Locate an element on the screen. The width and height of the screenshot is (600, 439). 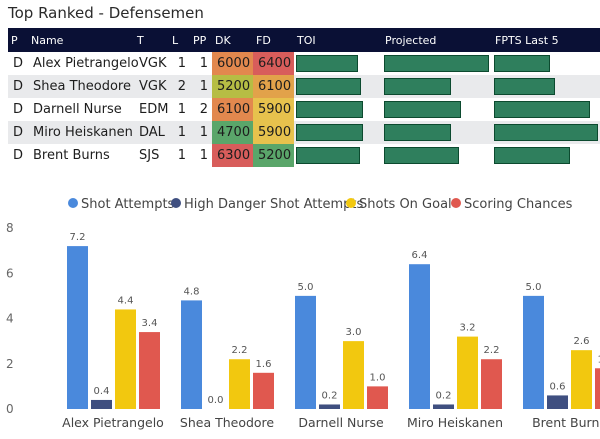
player-name-cell: Miro Heiskanen is located at coordinates (83, 132).